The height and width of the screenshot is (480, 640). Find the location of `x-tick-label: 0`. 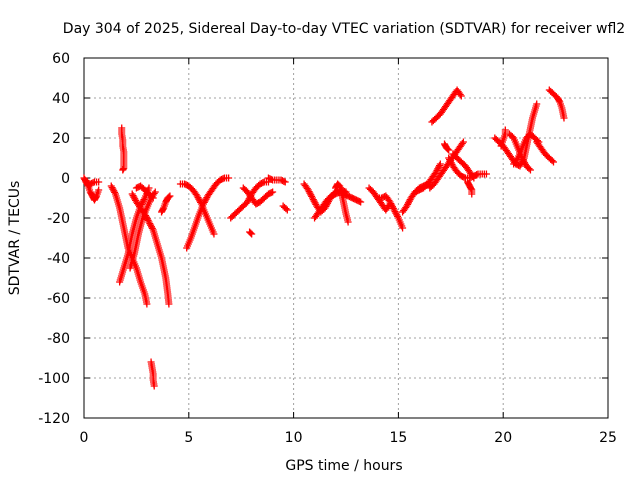

x-tick-label: 0 is located at coordinates (84, 438).